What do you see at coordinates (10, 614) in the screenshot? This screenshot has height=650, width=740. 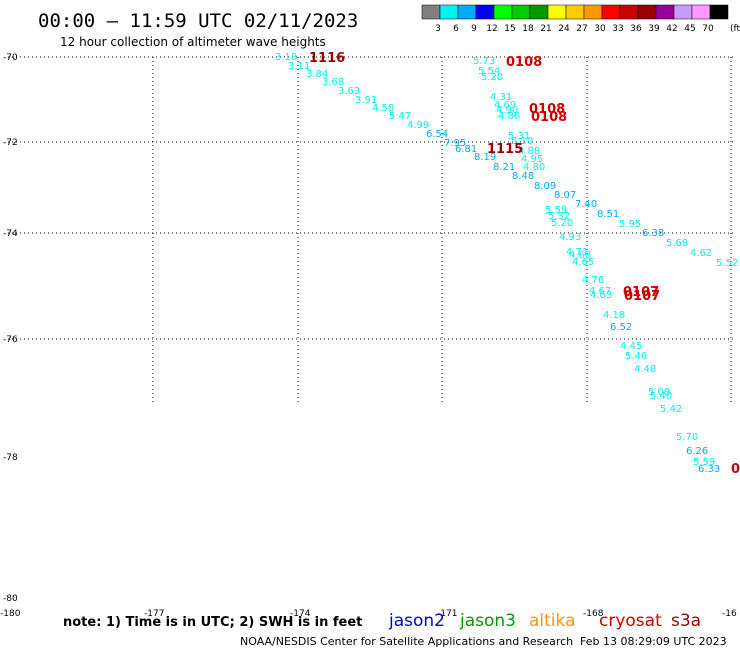 I see `longitude-label: -180` at bounding box center [10, 614].